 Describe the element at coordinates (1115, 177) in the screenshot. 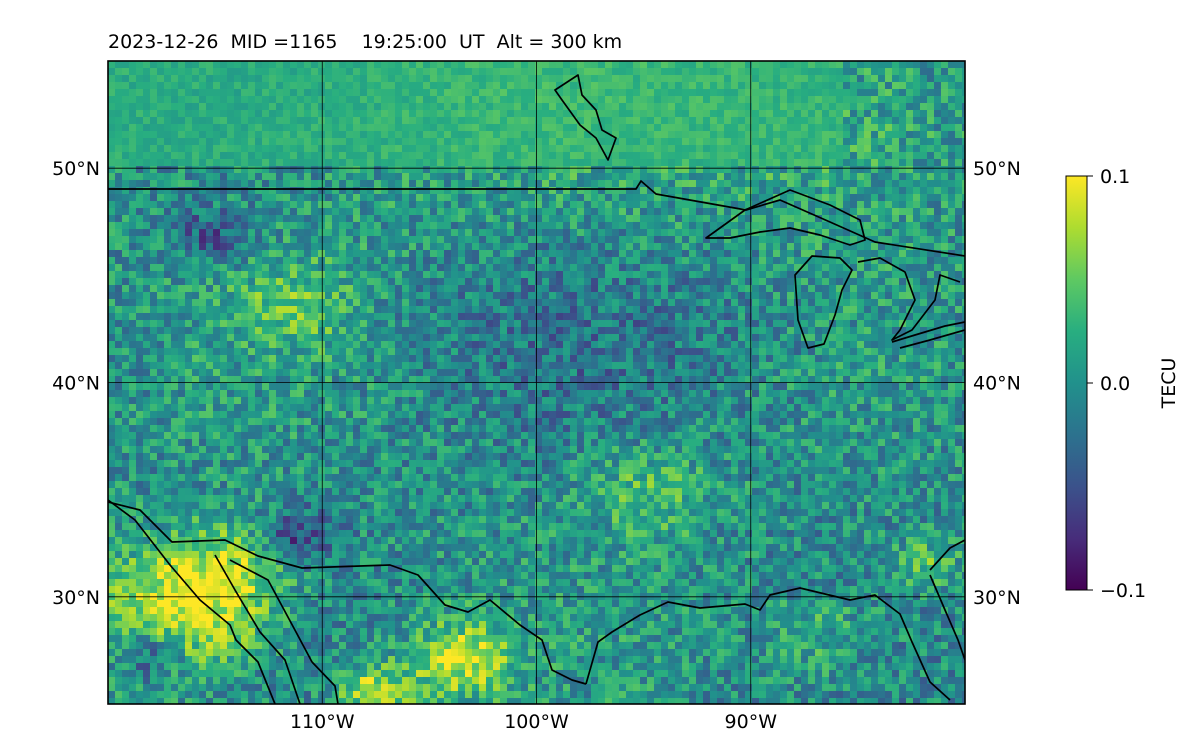

I see `colorbar-tick-label: 0.1` at that location.